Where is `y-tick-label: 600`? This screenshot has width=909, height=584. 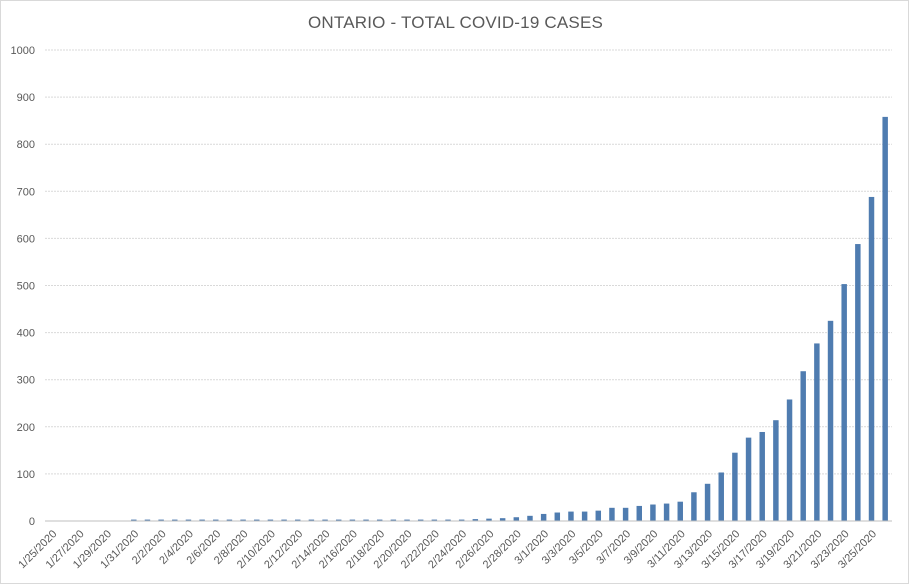 y-tick-label: 600 is located at coordinates (26, 239).